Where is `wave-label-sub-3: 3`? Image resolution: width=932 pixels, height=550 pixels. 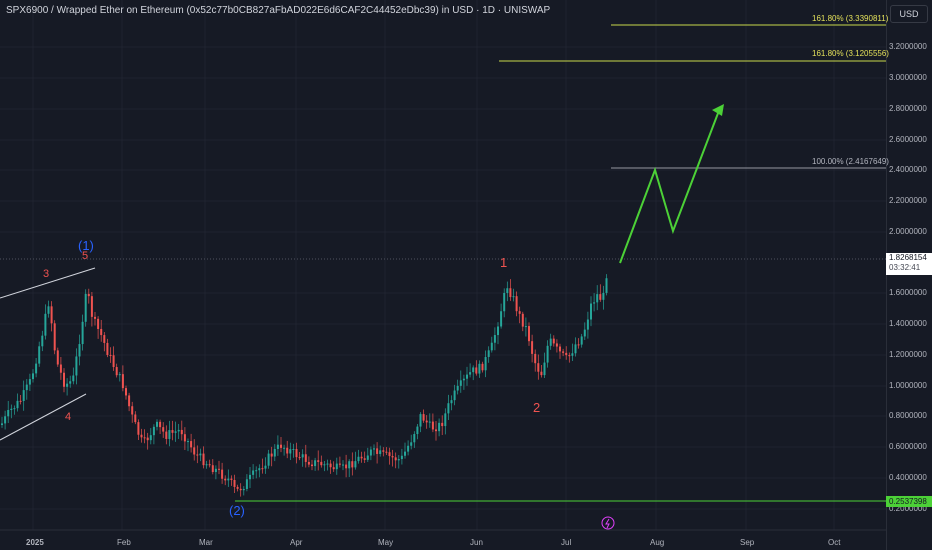
wave-label-sub-3: 3 is located at coordinates (46, 274).